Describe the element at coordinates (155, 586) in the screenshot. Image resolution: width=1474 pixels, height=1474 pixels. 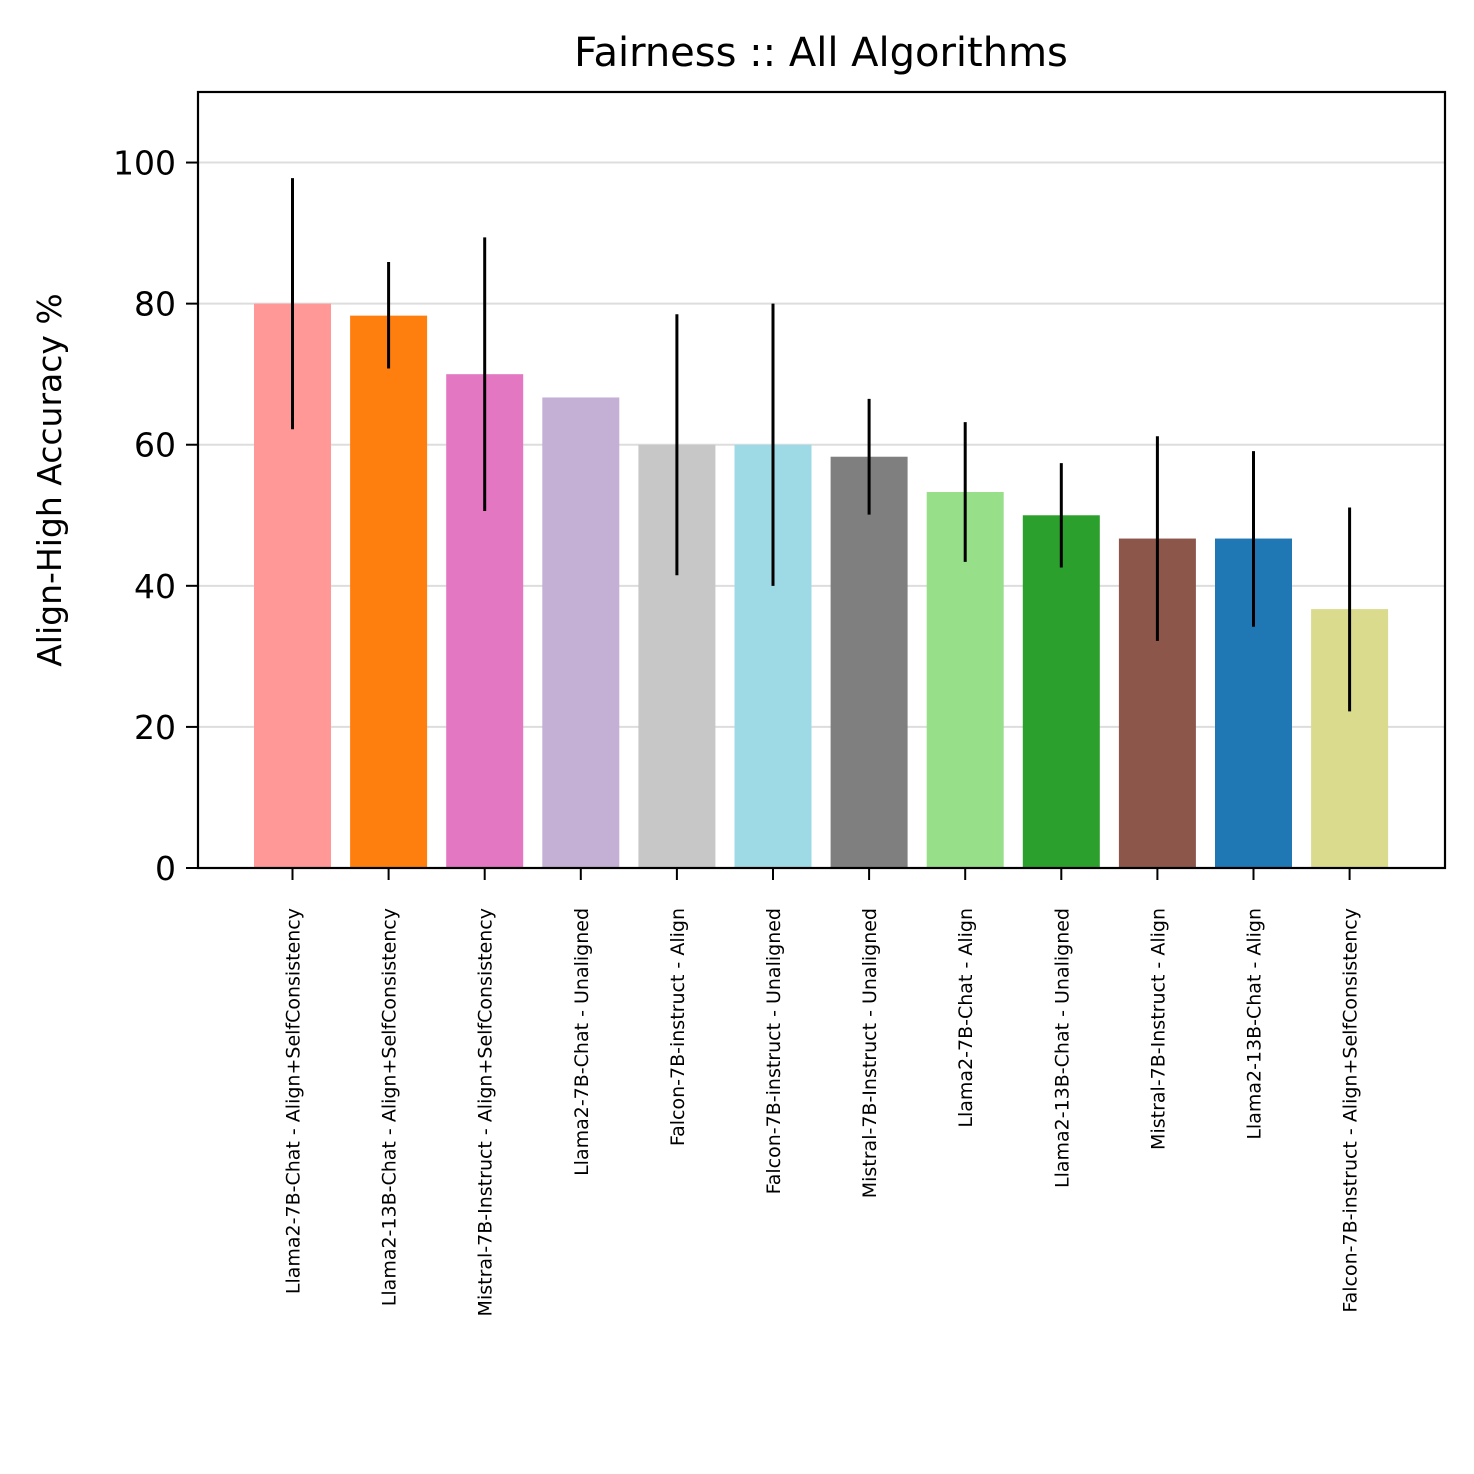
I see `y-tick-label: 40` at that location.